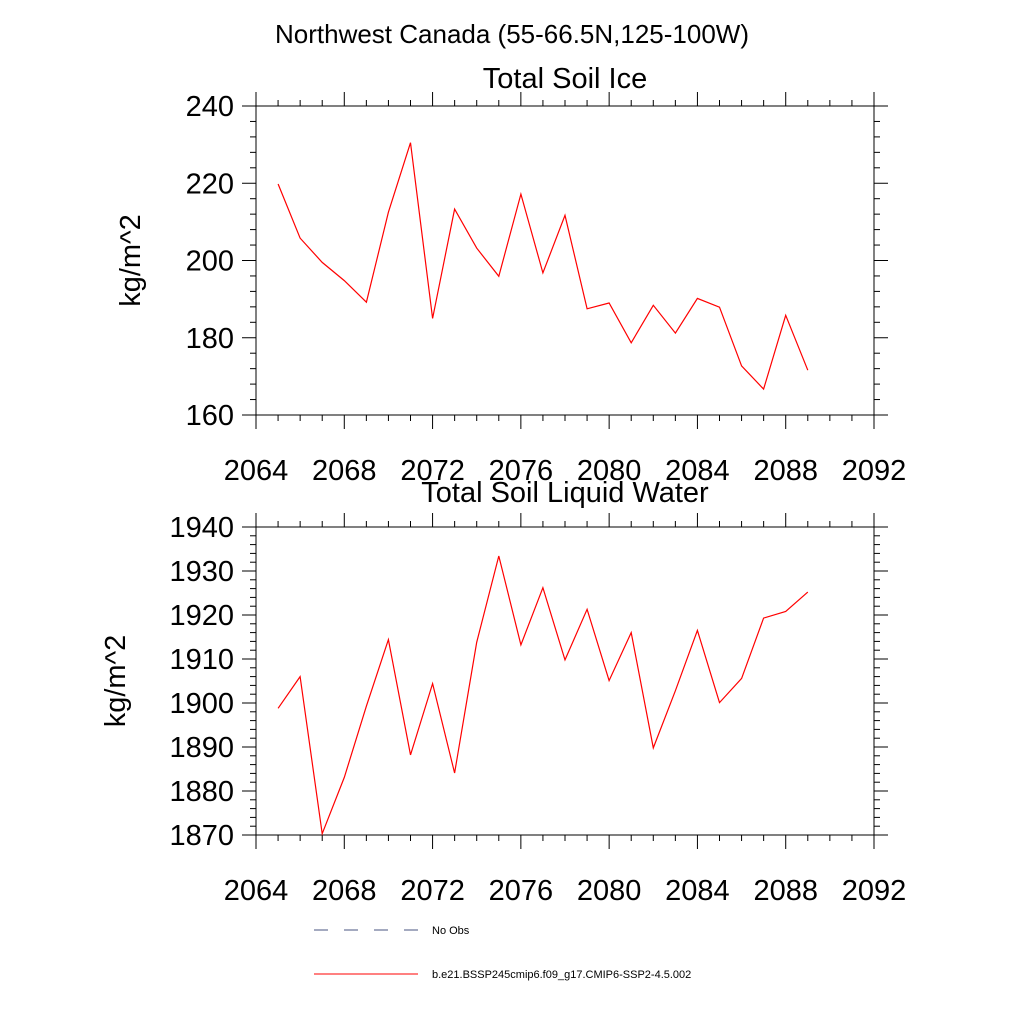 This screenshot has width=1024, height=1029. Describe the element at coordinates (201, 572) in the screenshot. I see `y-tick-label: 1930` at that location.